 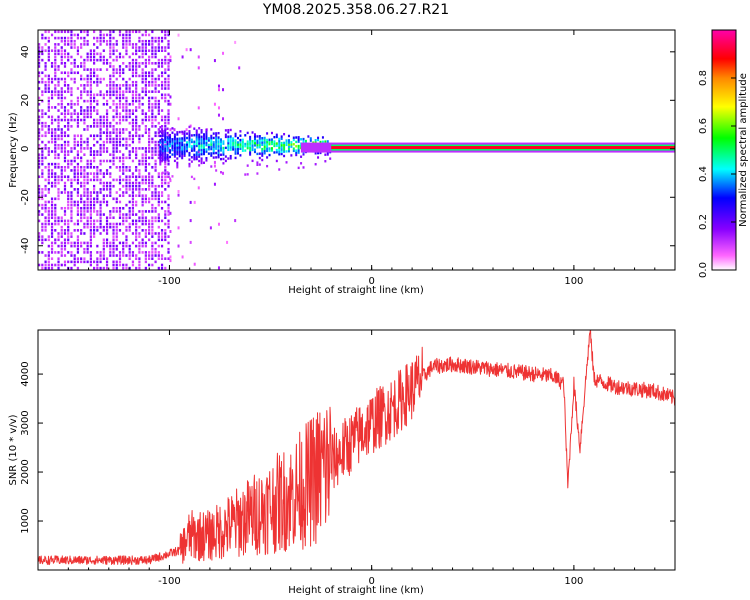 What do you see at coordinates (165, 79) in the screenshot?
I see `heatmap-cell-1903` at bounding box center [165, 79].